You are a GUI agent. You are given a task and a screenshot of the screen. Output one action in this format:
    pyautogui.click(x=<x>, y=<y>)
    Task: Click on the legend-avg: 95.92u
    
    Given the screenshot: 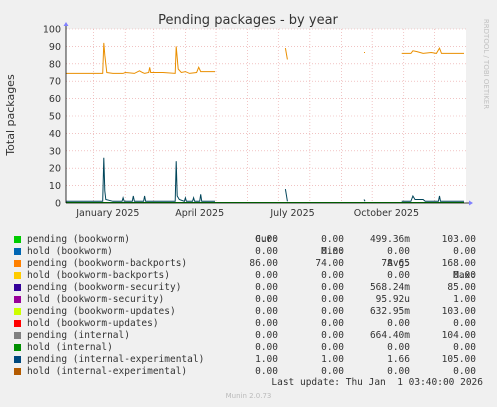 What is the action you would take?
    pyautogui.click(x=392, y=299)
    